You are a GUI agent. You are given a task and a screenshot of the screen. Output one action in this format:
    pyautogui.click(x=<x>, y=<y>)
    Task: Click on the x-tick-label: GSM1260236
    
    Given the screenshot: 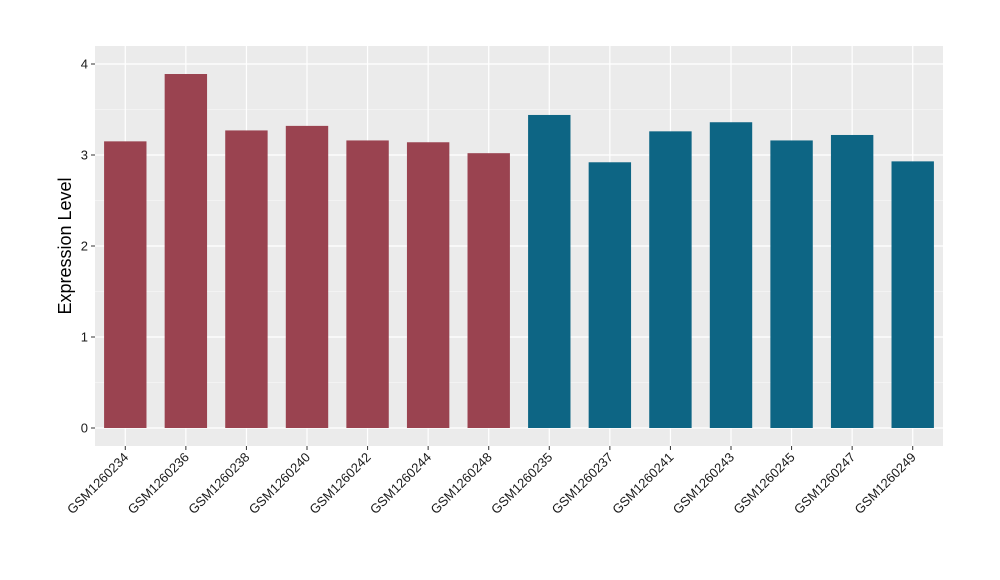 What is the action you would take?
    pyautogui.click(x=158, y=483)
    